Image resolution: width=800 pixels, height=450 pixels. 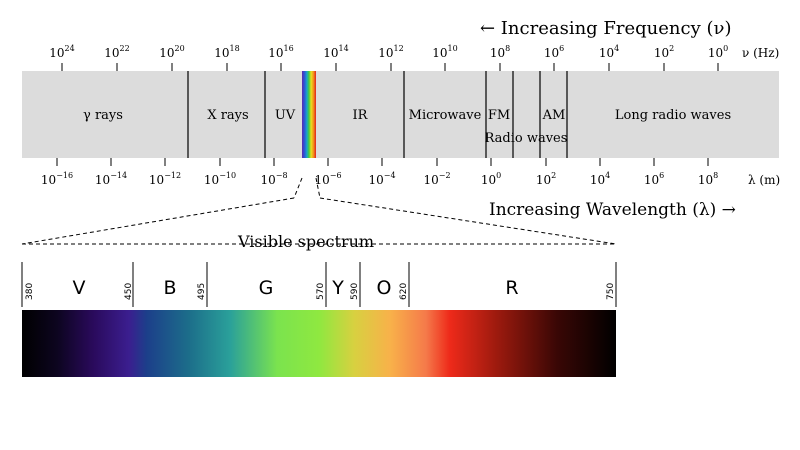 What do you see at coordinates (335, 52) in the screenshot?
I see `frequency-tick-label: 10¹⁴` at bounding box center [335, 52].